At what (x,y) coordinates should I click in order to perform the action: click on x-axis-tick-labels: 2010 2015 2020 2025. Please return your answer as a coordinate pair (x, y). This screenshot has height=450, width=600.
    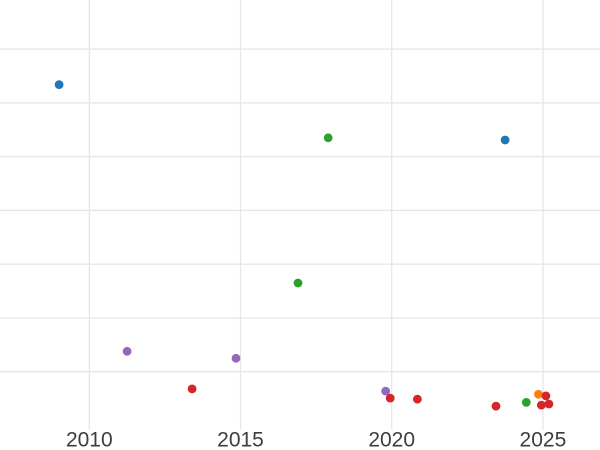
    Looking at the image, I should click on (316, 439).